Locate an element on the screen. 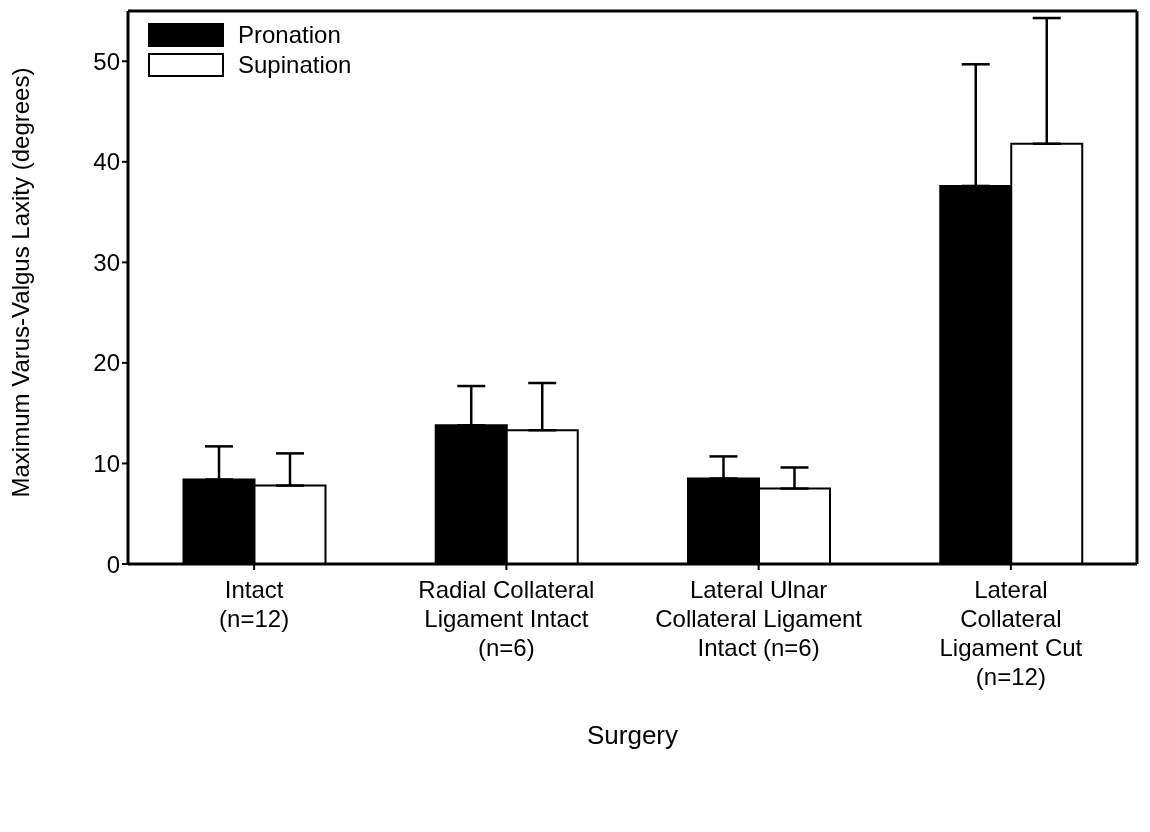 This screenshot has height=832, width=1150. y-tick-label: 50 is located at coordinates (106, 61).